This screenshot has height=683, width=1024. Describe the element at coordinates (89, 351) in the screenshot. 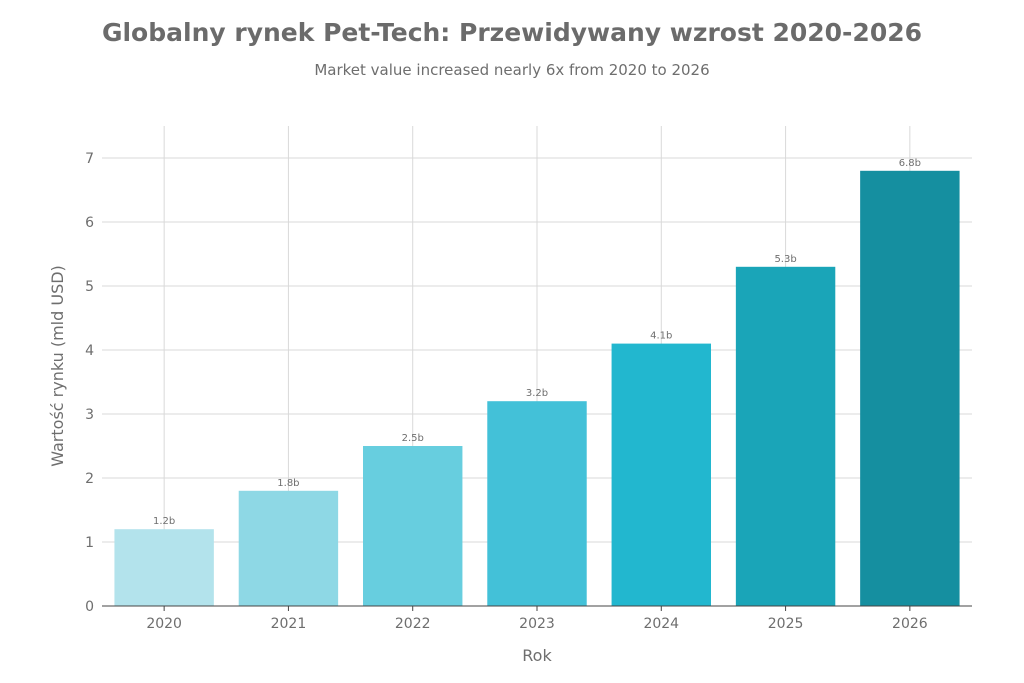

I see `y-tick-label: 4` at that location.